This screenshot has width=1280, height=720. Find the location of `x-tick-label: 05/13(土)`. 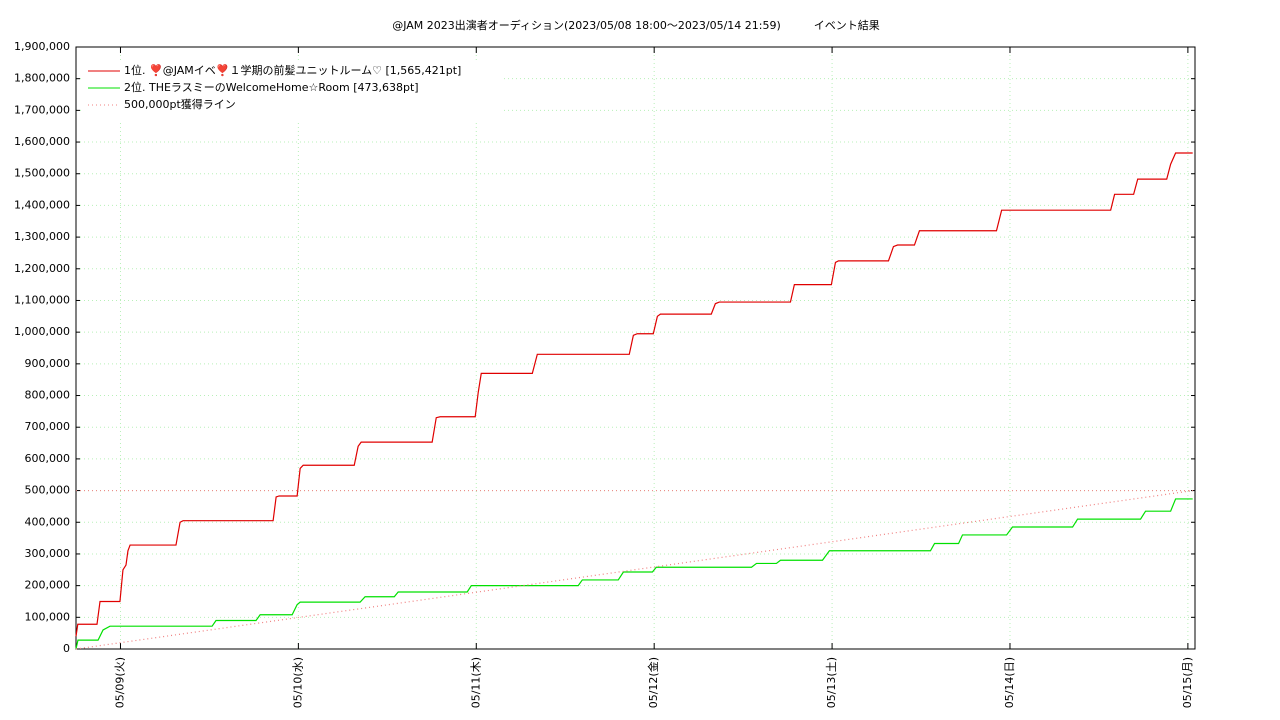

x-tick-label: 05/13(土) is located at coordinates (831, 682).